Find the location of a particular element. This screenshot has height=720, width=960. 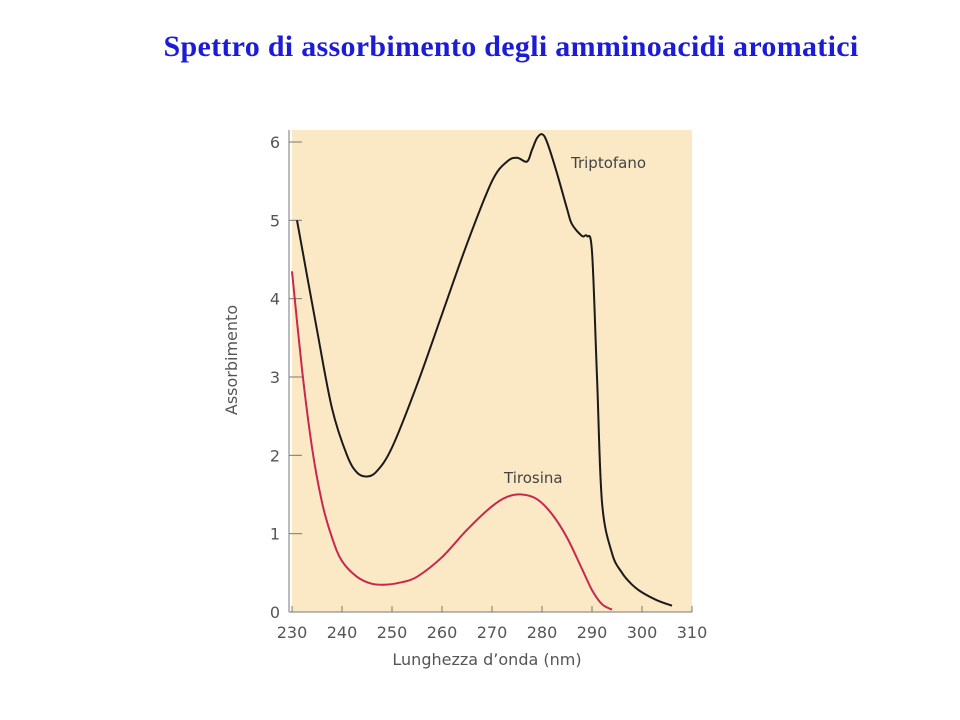

y-tick-label-2: 2 is located at coordinates (275, 455).